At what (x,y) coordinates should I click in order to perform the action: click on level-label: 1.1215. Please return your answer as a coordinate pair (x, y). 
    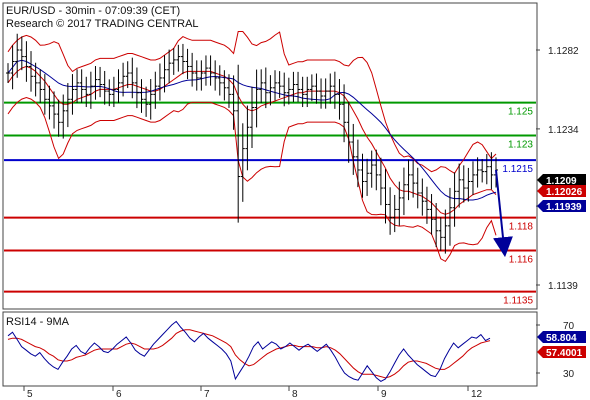
    Looking at the image, I should click on (517, 169).